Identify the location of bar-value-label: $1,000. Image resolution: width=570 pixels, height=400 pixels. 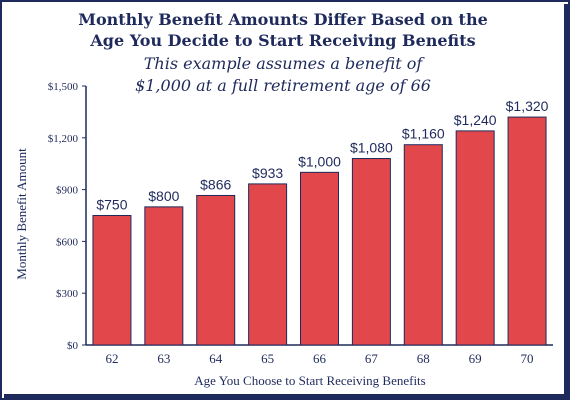
(319, 161).